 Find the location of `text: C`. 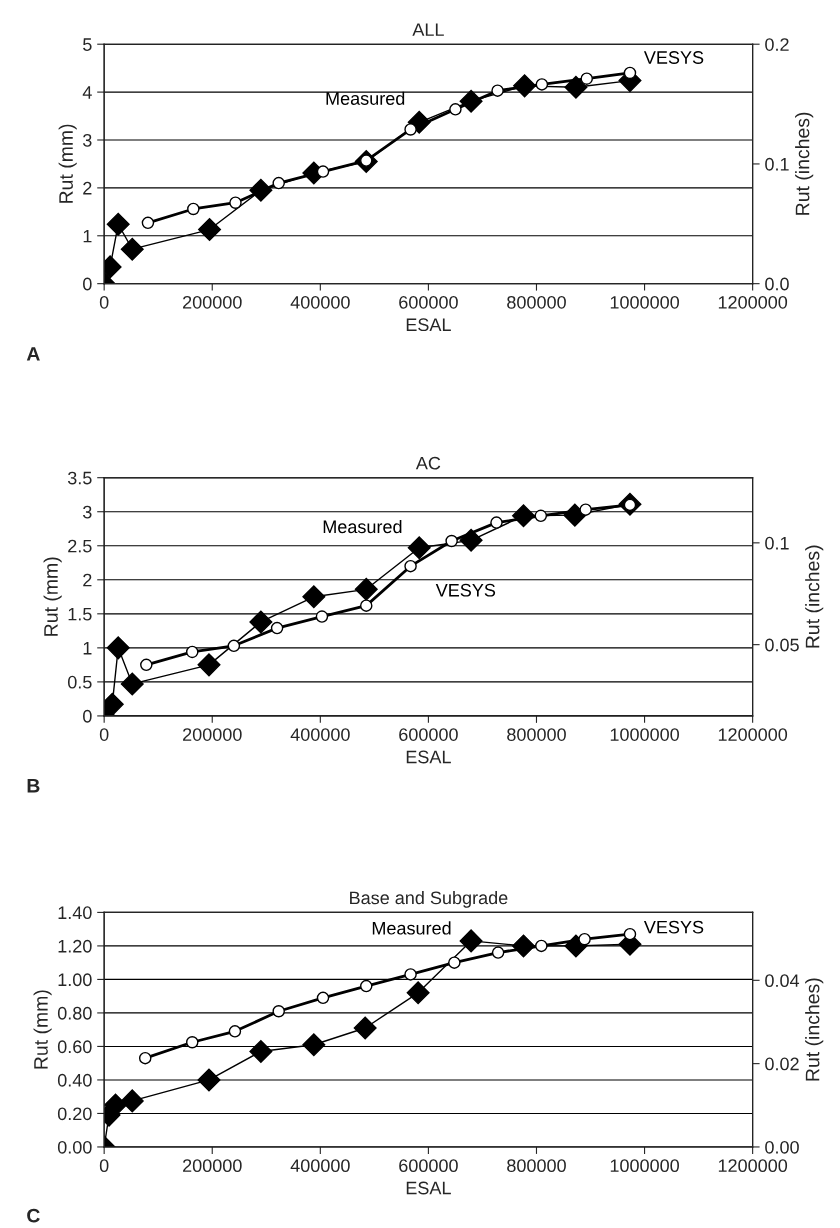

text: C is located at coordinates (33, 1215).